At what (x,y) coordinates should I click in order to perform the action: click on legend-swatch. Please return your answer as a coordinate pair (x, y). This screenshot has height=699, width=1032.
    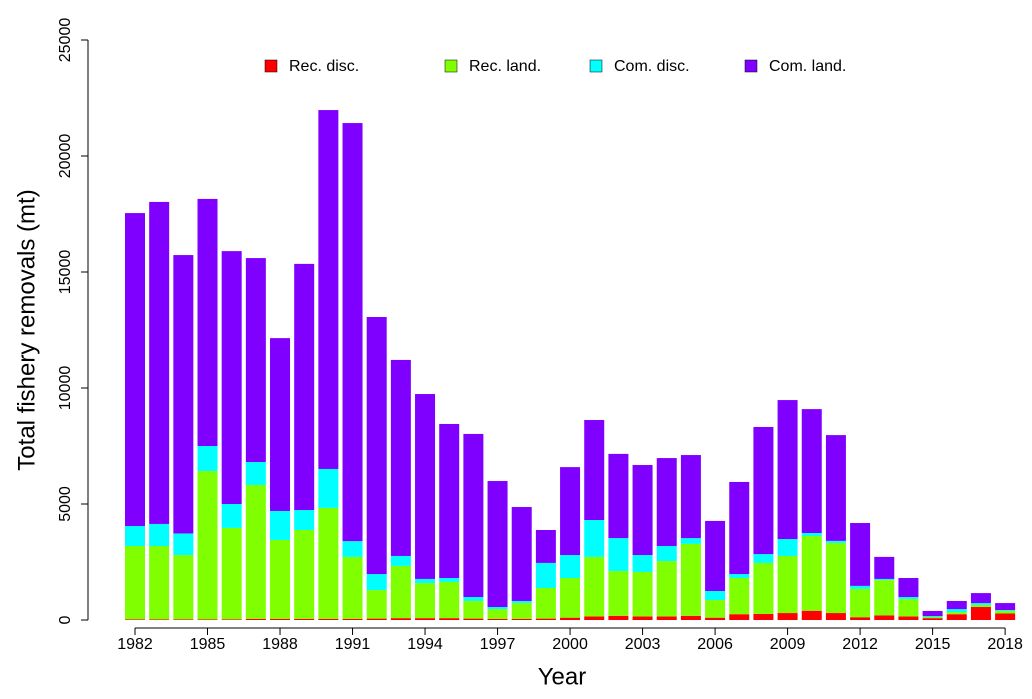
    Looking at the image, I should click on (451, 66).